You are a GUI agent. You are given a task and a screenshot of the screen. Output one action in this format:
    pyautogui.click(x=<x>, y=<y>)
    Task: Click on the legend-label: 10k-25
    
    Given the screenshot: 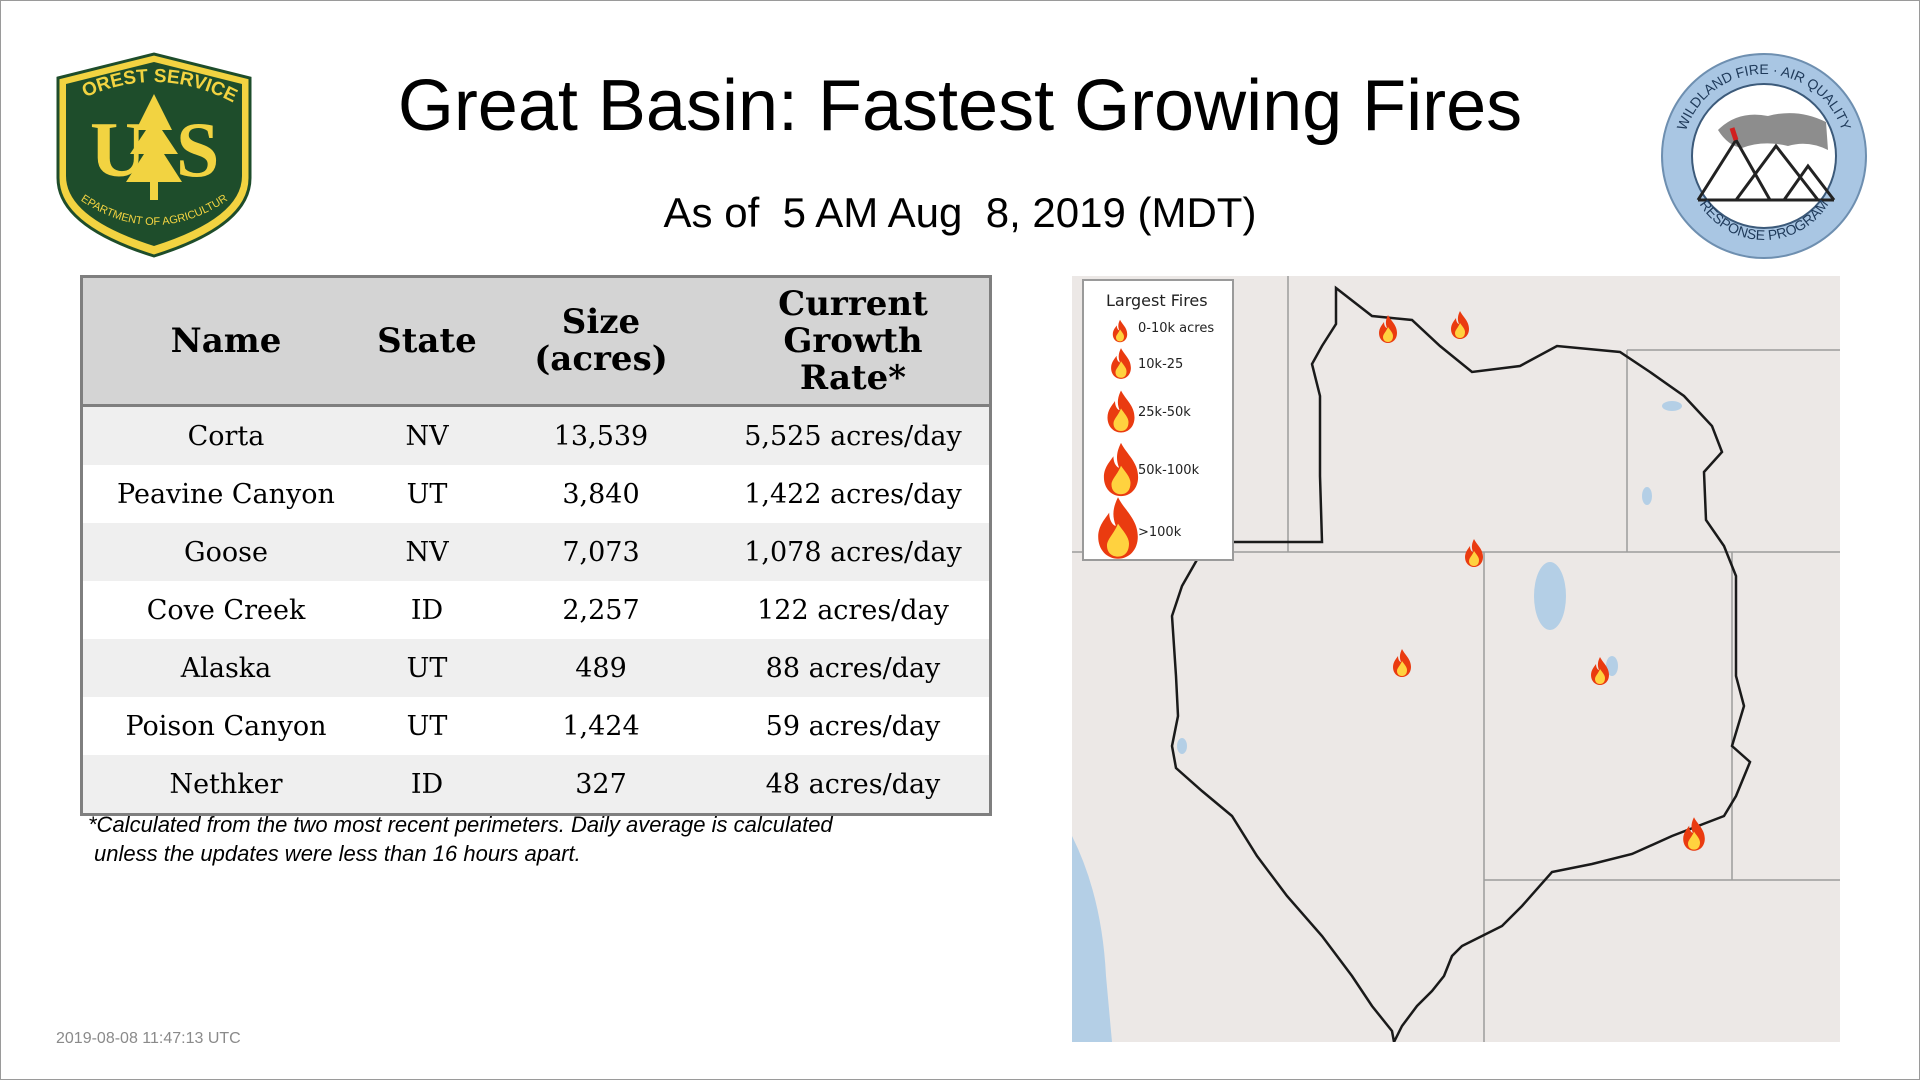 What is the action you would take?
    pyautogui.click(x=1161, y=364)
    